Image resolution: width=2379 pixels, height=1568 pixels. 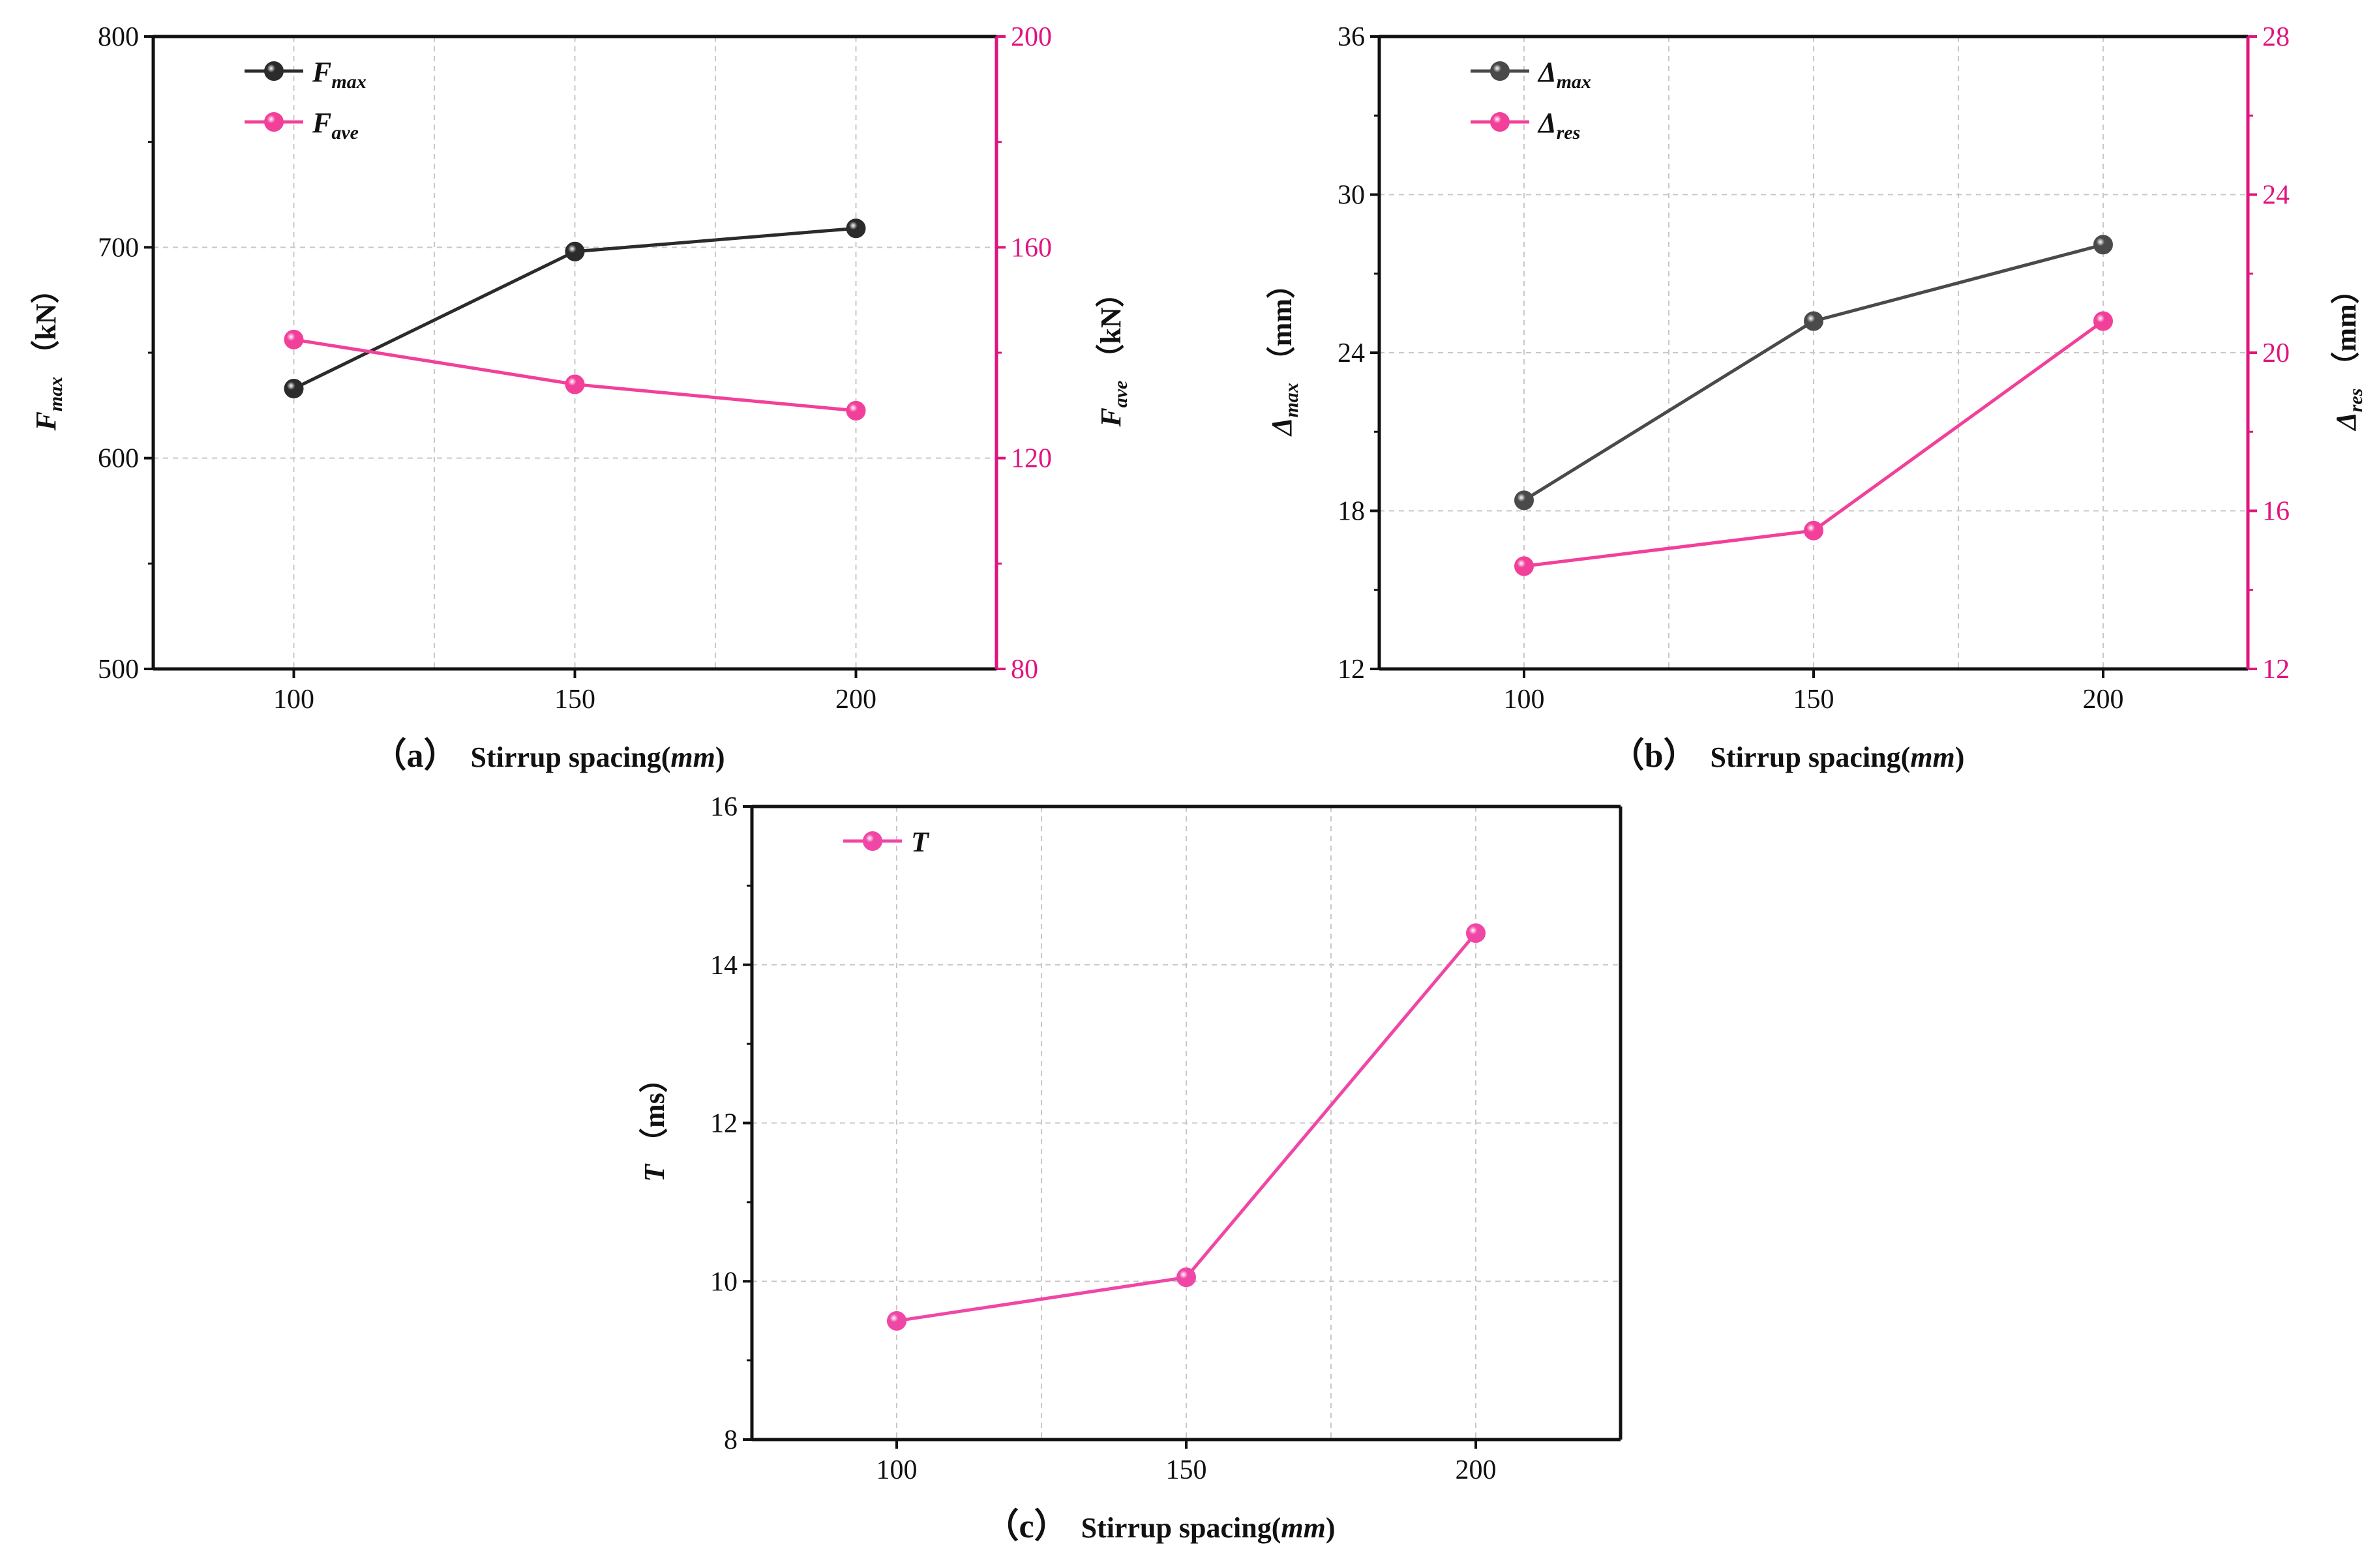 What do you see at coordinates (2346, 422) in the screenshot?
I see `y2-label-main: Δ` at bounding box center [2346, 422].